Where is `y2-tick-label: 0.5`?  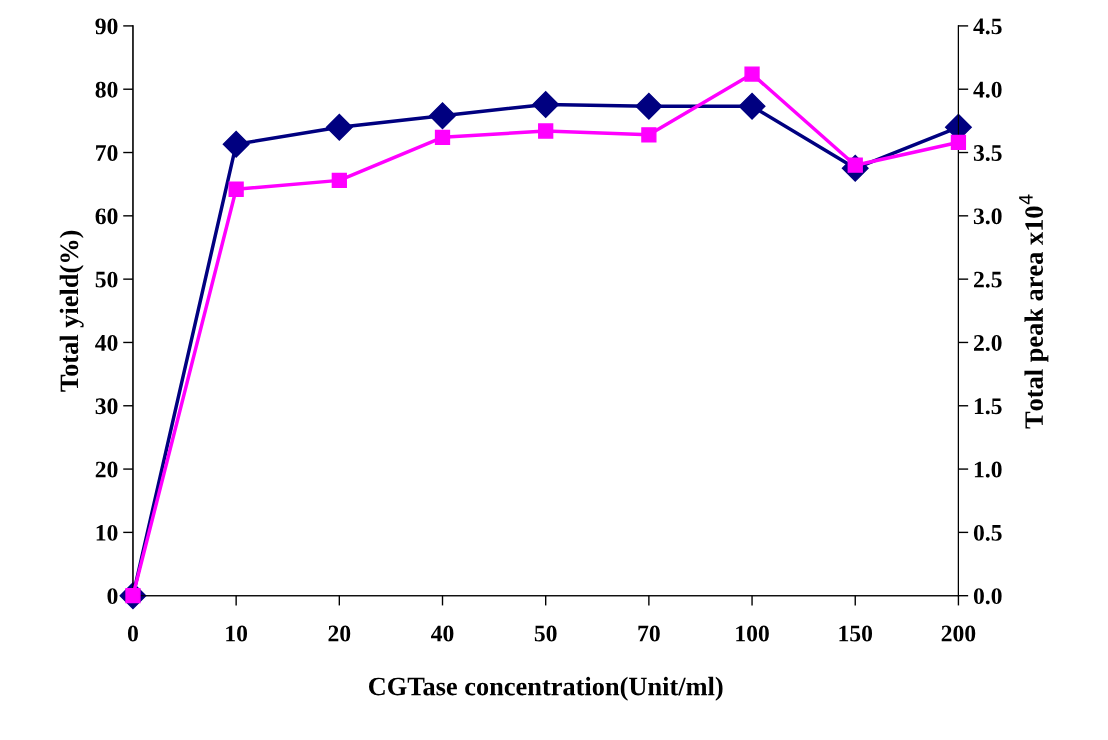
y2-tick-label: 0.5 is located at coordinates (987, 532).